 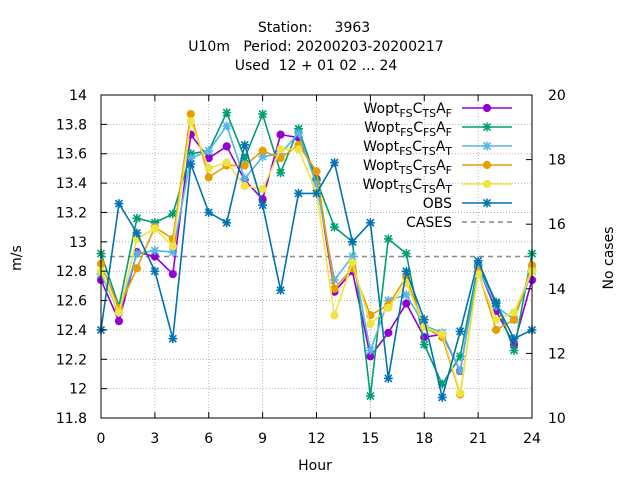 What do you see at coordinates (208, 439) in the screenshot?
I see `x-tick-label: 6` at bounding box center [208, 439].